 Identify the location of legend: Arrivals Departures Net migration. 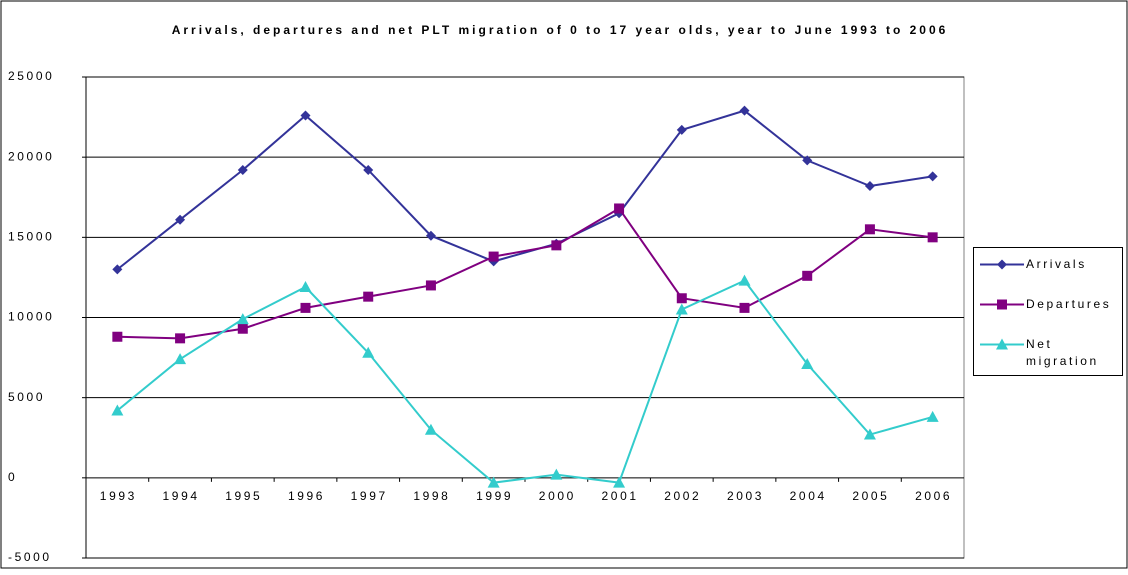
(1048, 311).